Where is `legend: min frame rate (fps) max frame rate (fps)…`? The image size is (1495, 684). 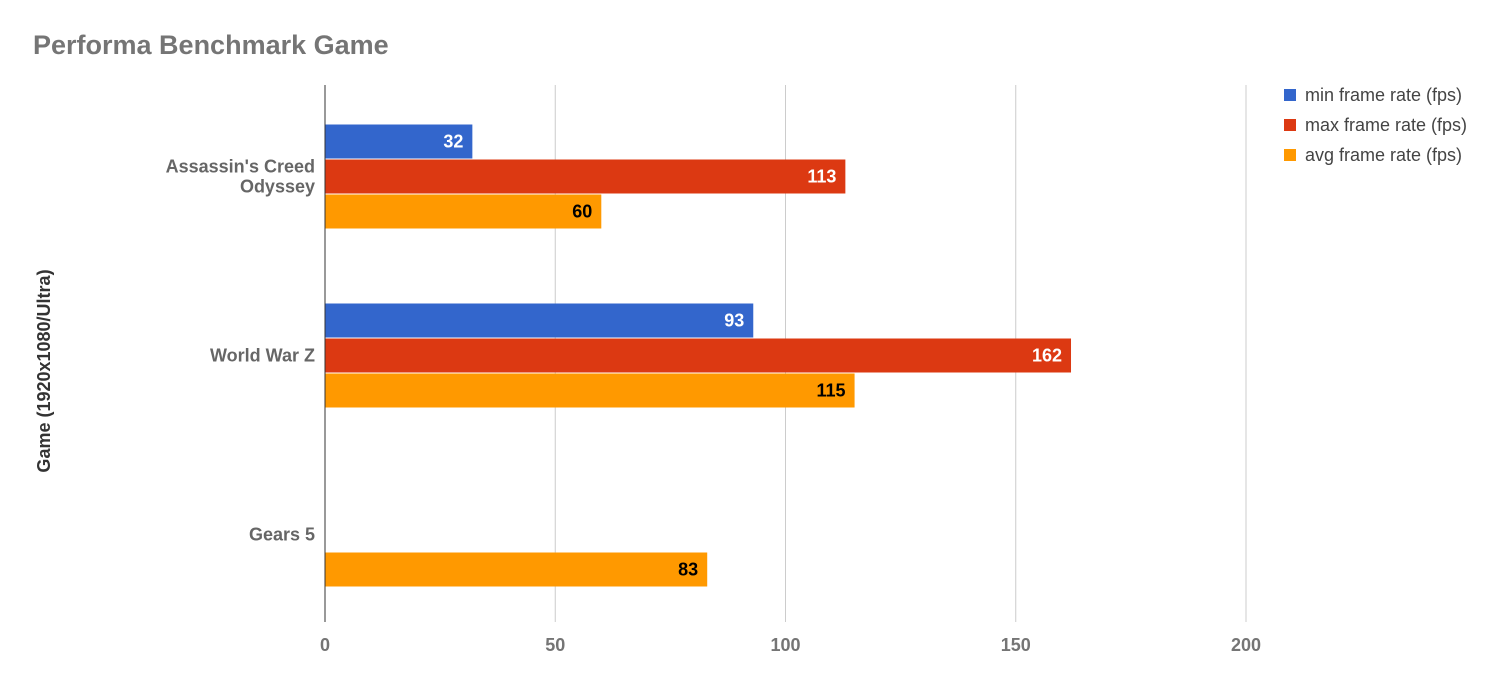 legend: min frame rate (fps) max frame rate (fps)… is located at coordinates (1375, 125).